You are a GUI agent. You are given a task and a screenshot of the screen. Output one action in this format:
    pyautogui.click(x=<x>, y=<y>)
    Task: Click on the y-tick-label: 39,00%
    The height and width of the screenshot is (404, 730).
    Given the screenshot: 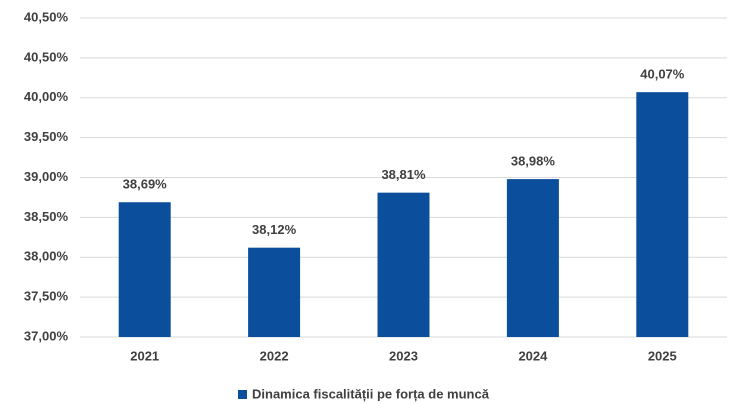 What is the action you would take?
    pyautogui.click(x=46, y=176)
    